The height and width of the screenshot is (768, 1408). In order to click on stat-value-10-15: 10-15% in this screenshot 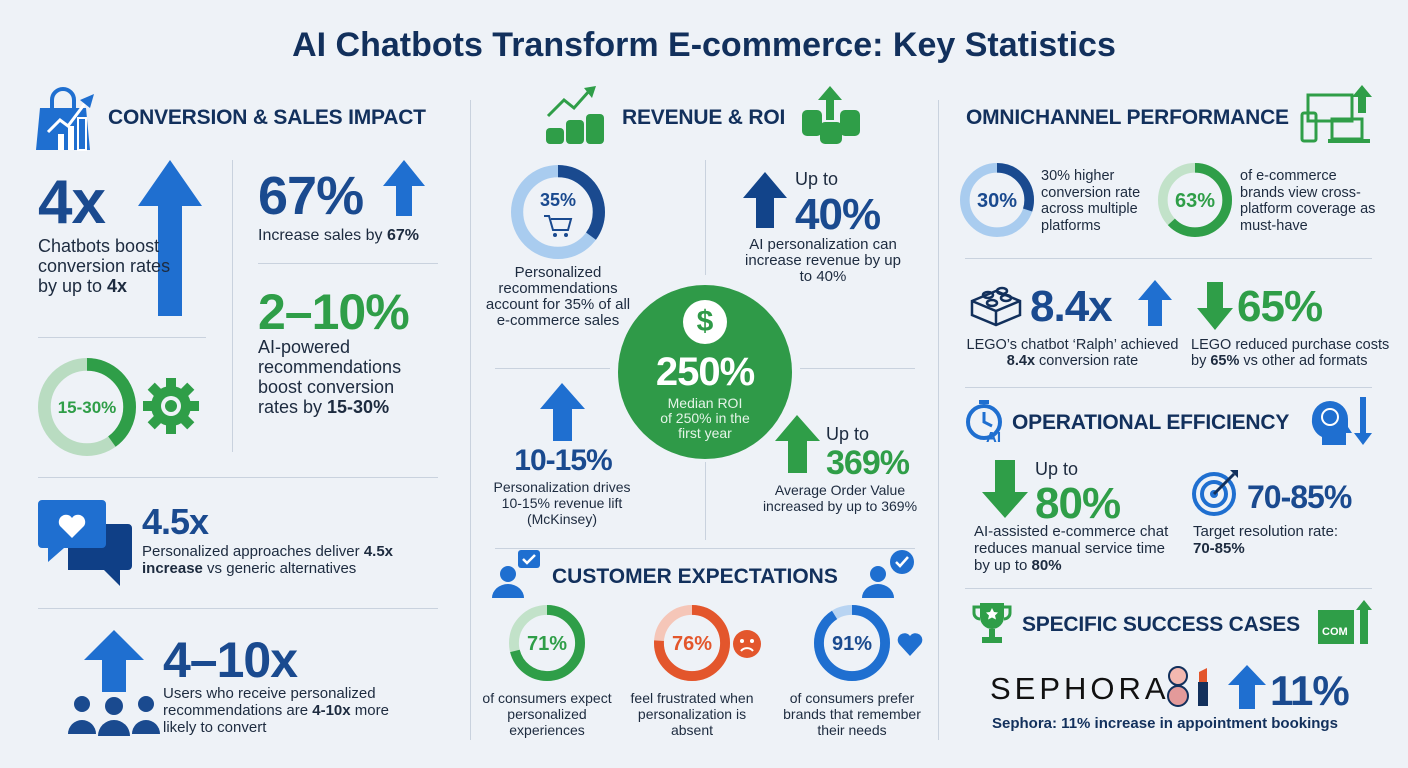, I will do `click(563, 460)`.